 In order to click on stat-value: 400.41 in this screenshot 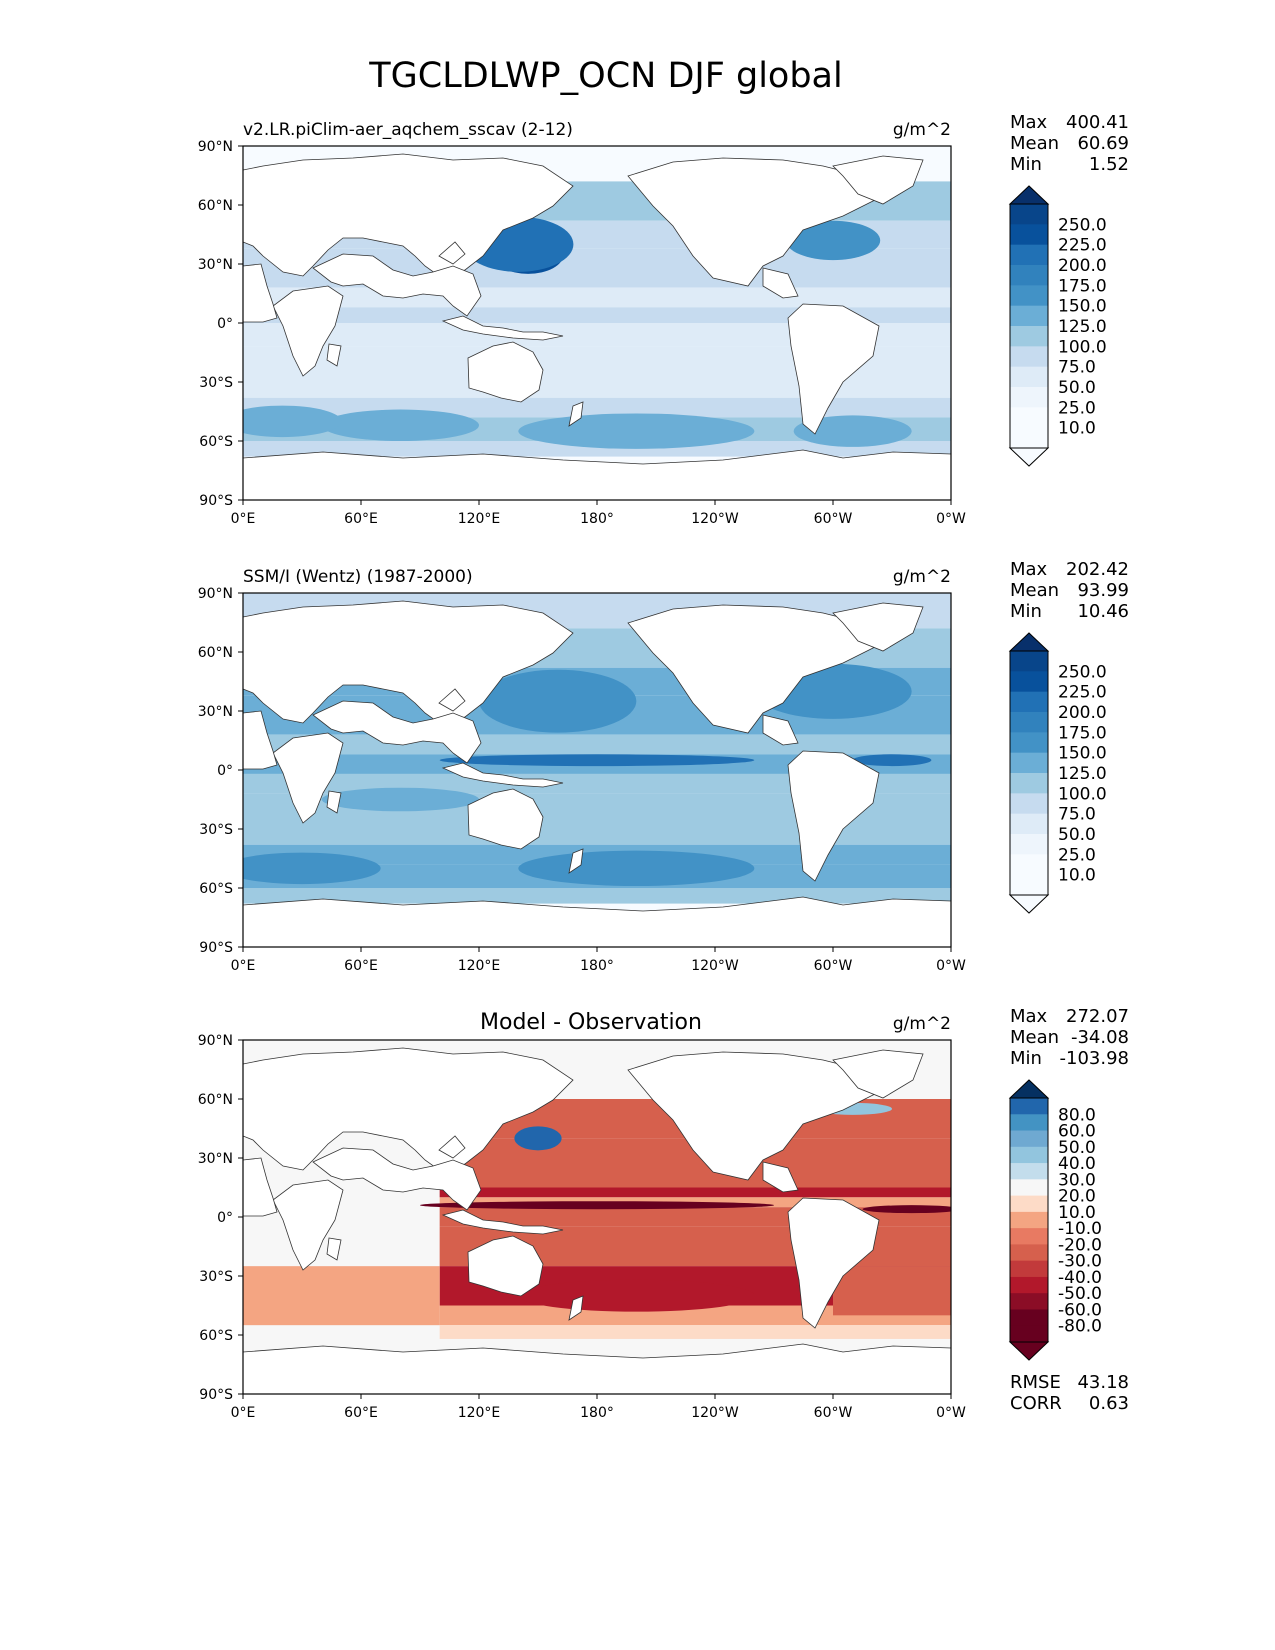, I will do `click(1097, 122)`.